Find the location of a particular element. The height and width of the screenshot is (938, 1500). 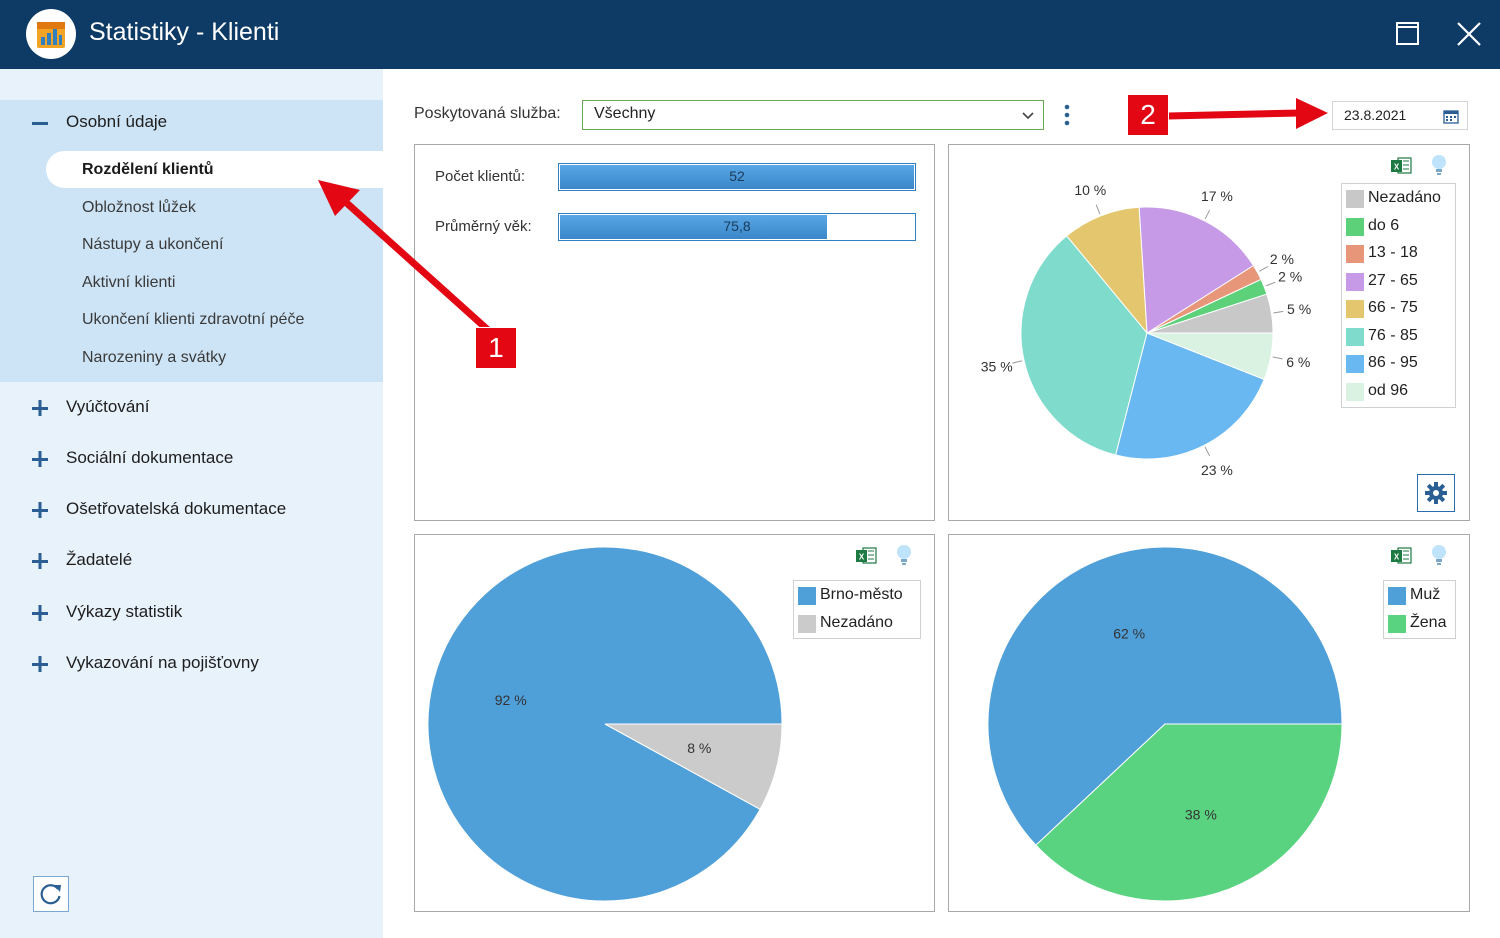

section-label: Osobní údaje is located at coordinates (117, 121).